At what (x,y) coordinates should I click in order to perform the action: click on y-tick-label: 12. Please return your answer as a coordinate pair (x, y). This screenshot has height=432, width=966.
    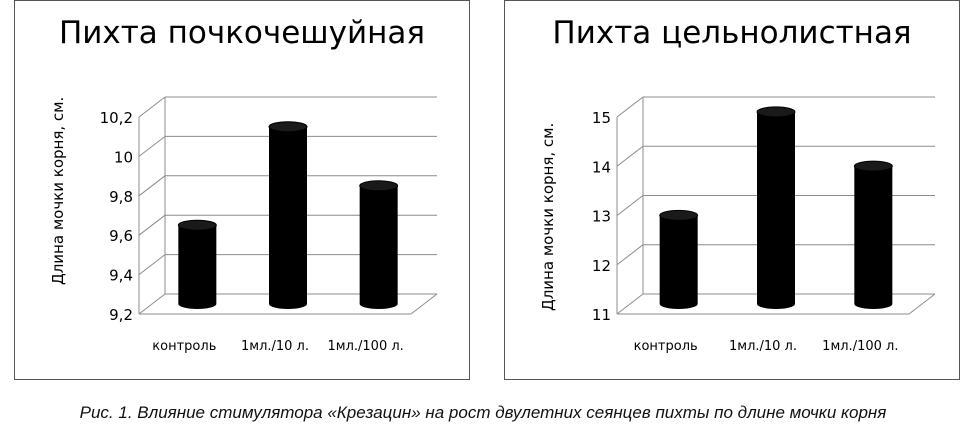
    Looking at the image, I should click on (601, 266).